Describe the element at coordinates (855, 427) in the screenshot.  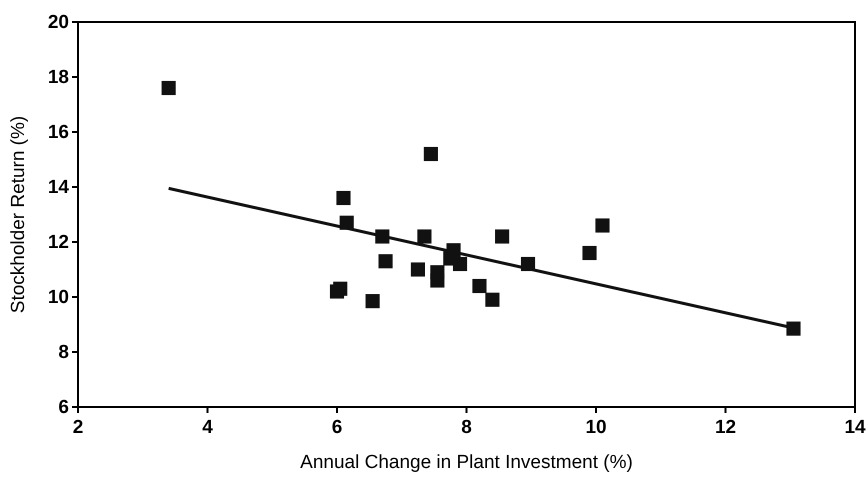
I see `x-tick-label: 14` at that location.